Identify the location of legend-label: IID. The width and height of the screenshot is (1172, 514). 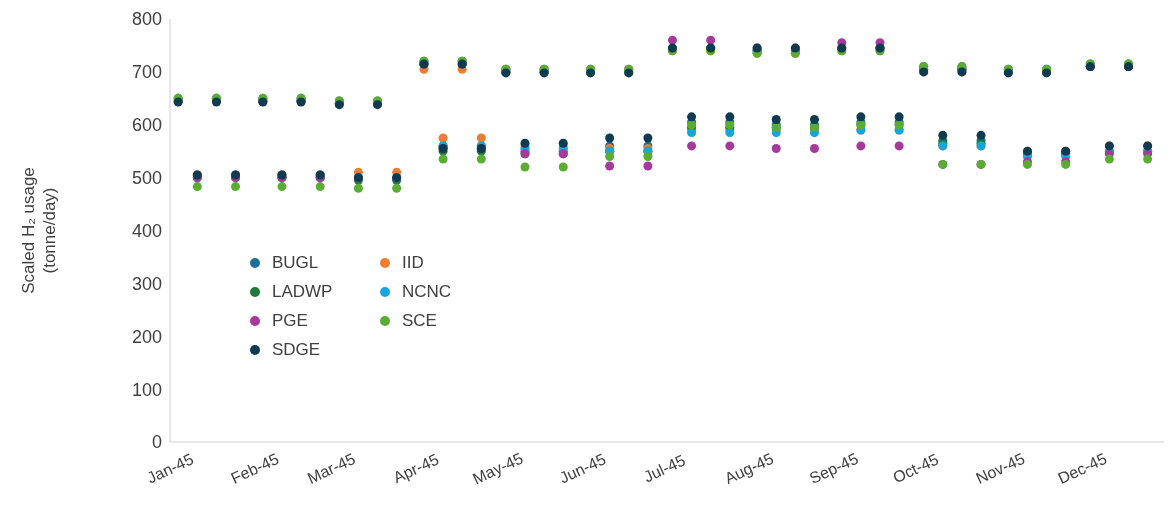
(413, 263).